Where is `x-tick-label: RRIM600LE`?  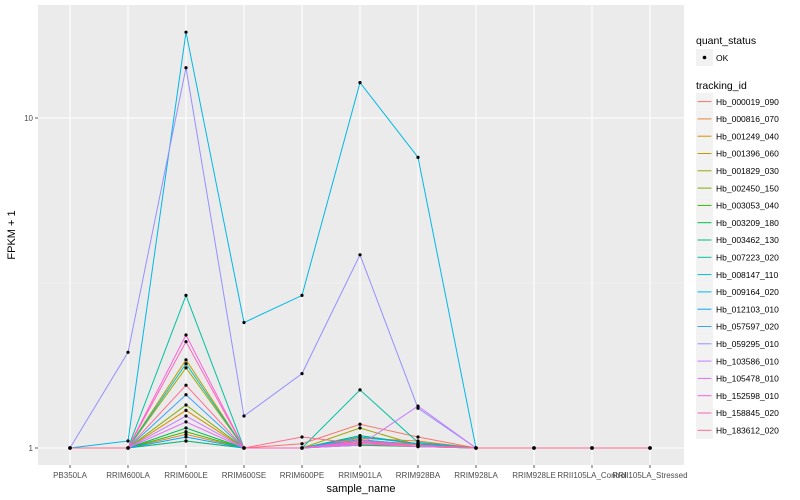 x-tick-label: RRIM600LE is located at coordinates (186, 475).